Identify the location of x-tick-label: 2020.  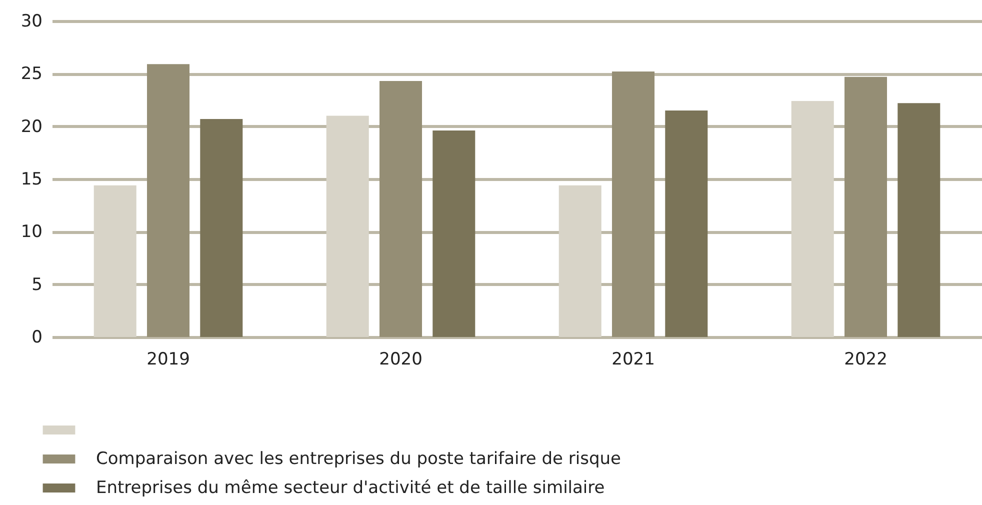
(400, 360).